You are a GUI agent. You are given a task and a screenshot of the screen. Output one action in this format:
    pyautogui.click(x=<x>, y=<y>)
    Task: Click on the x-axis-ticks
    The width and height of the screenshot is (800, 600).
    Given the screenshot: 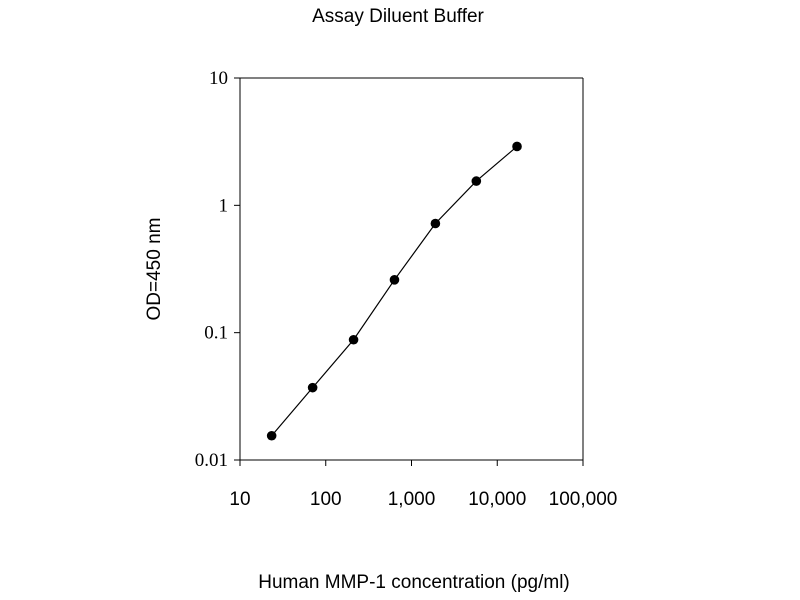 What is the action you would take?
    pyautogui.click(x=411, y=463)
    